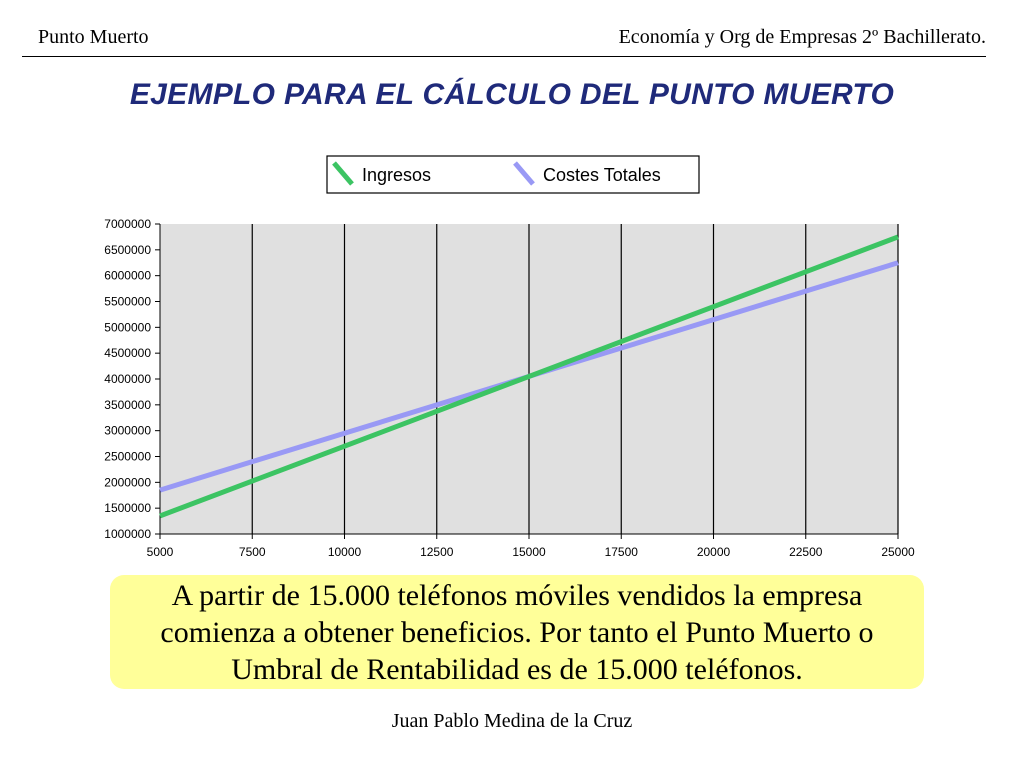 The image size is (1024, 768). What do you see at coordinates (252, 552) in the screenshot?
I see `x-tick-label: 7500` at bounding box center [252, 552].